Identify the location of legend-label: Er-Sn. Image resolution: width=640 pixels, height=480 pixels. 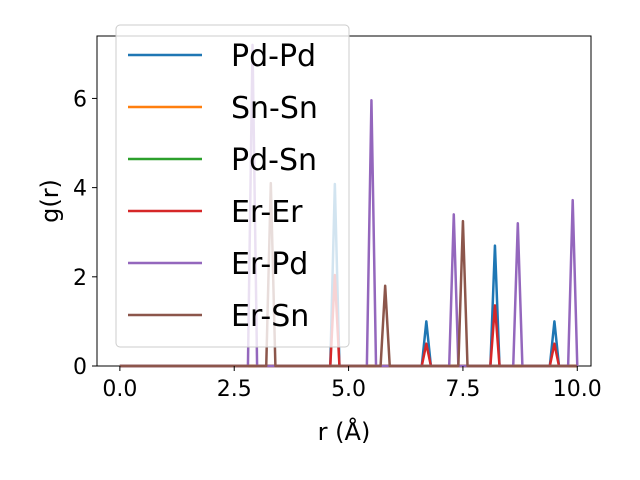
(270, 316).